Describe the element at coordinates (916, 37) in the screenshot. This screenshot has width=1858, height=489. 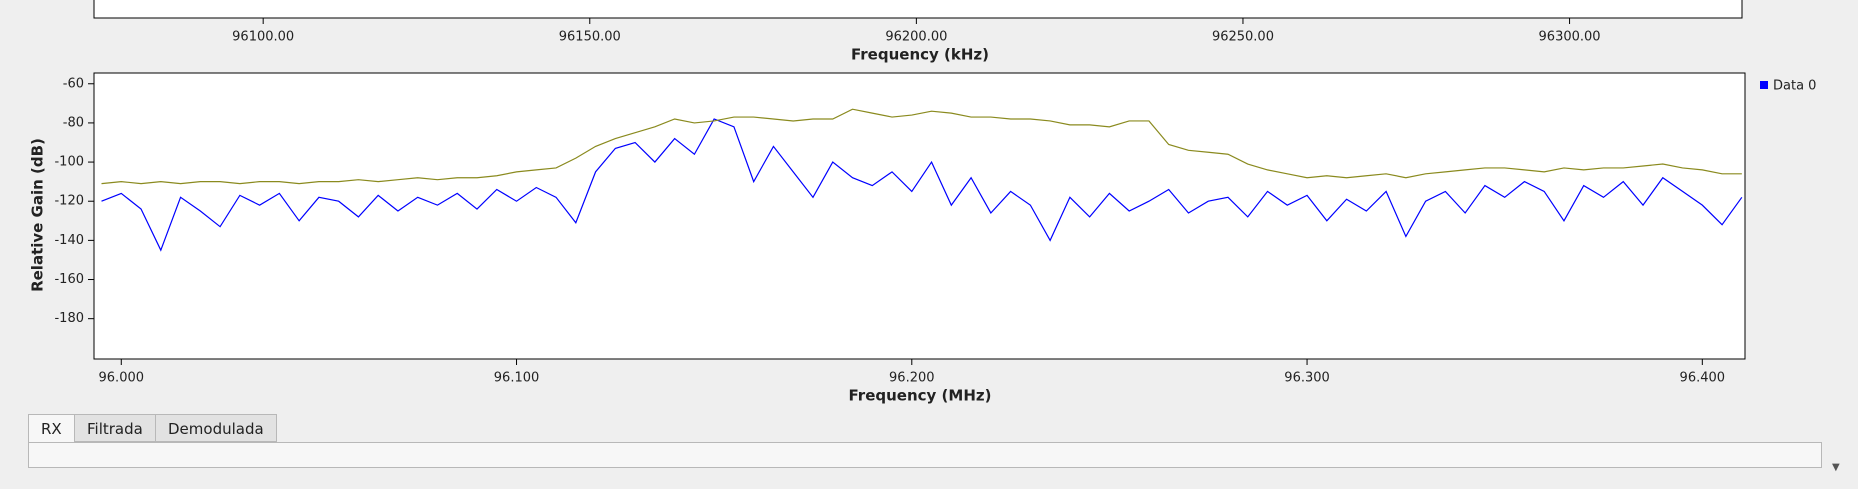
I see `x-tick-label: 96200.00` at that location.